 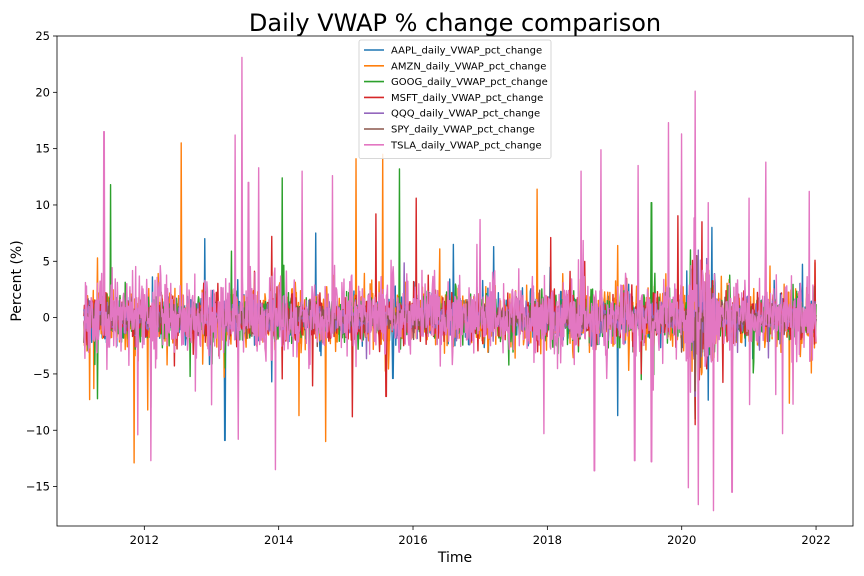 I want to click on x-tick-label: 2014, so click(x=278, y=540).